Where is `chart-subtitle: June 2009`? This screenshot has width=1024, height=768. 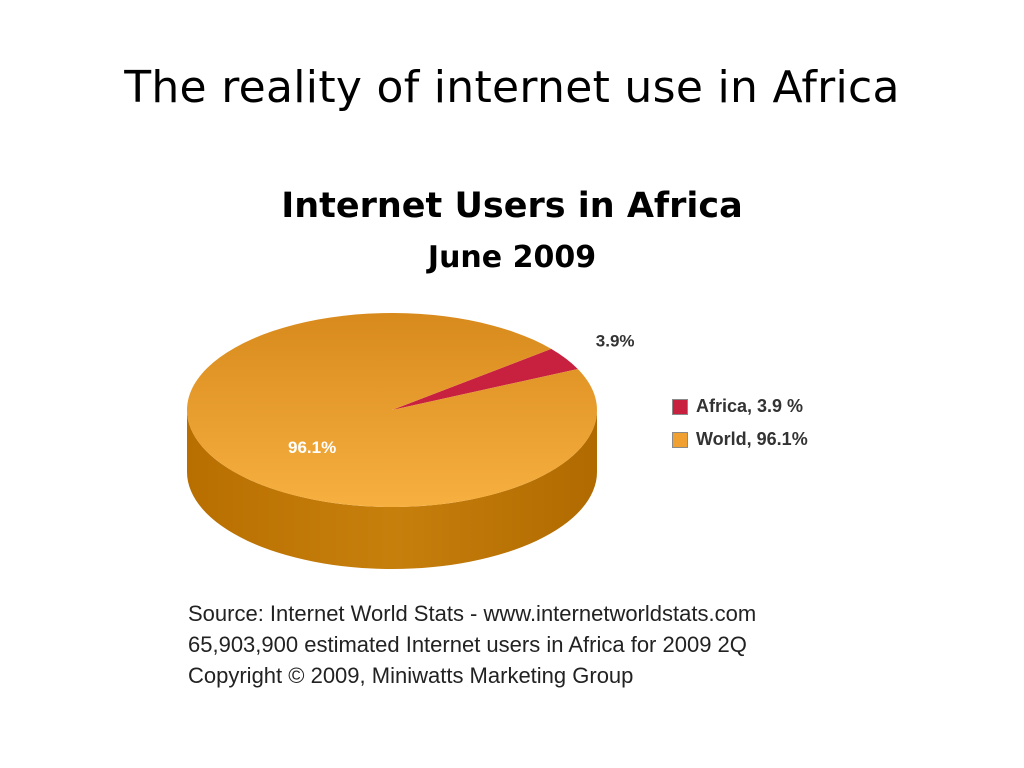 chart-subtitle: June 2009 is located at coordinates (512, 257).